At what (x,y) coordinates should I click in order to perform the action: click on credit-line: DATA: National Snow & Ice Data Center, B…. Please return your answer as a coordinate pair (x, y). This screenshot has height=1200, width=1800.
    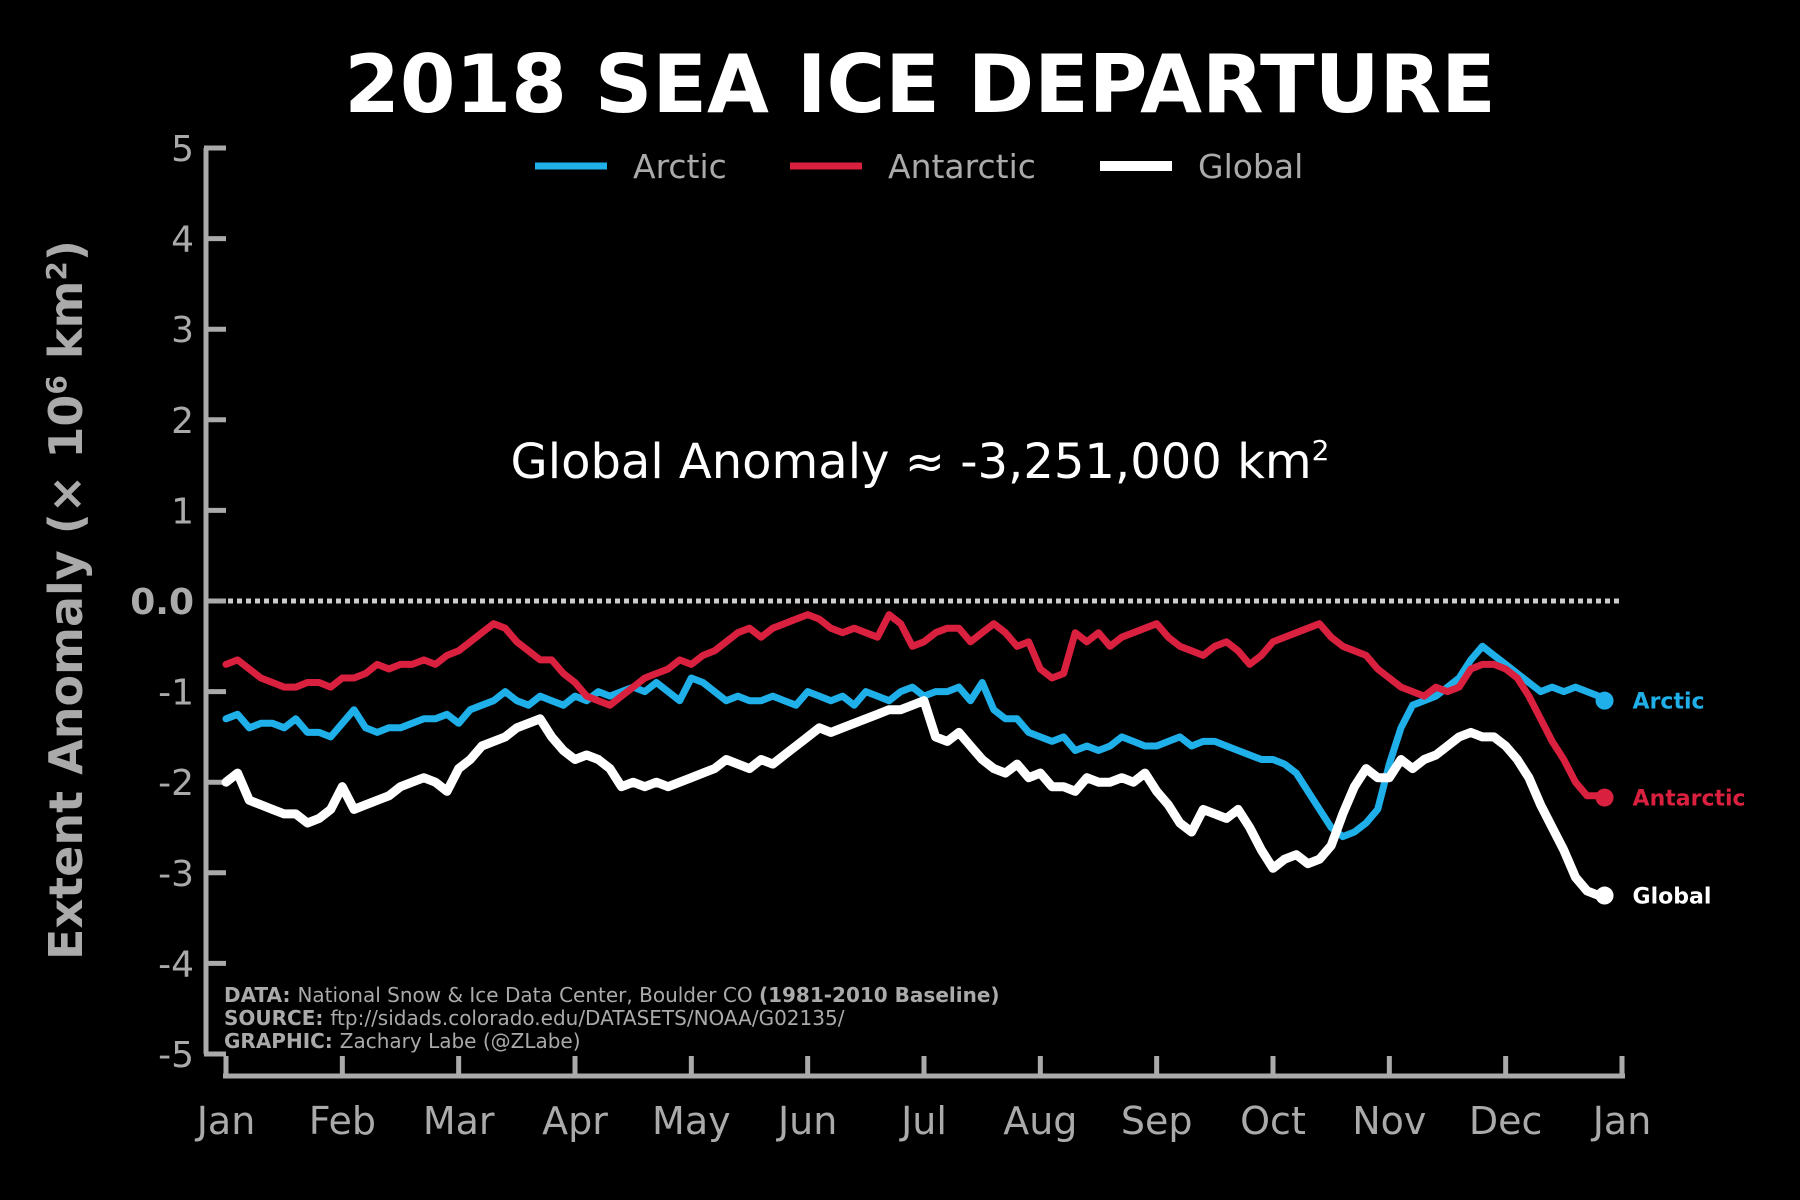
    Looking at the image, I should click on (612, 995).